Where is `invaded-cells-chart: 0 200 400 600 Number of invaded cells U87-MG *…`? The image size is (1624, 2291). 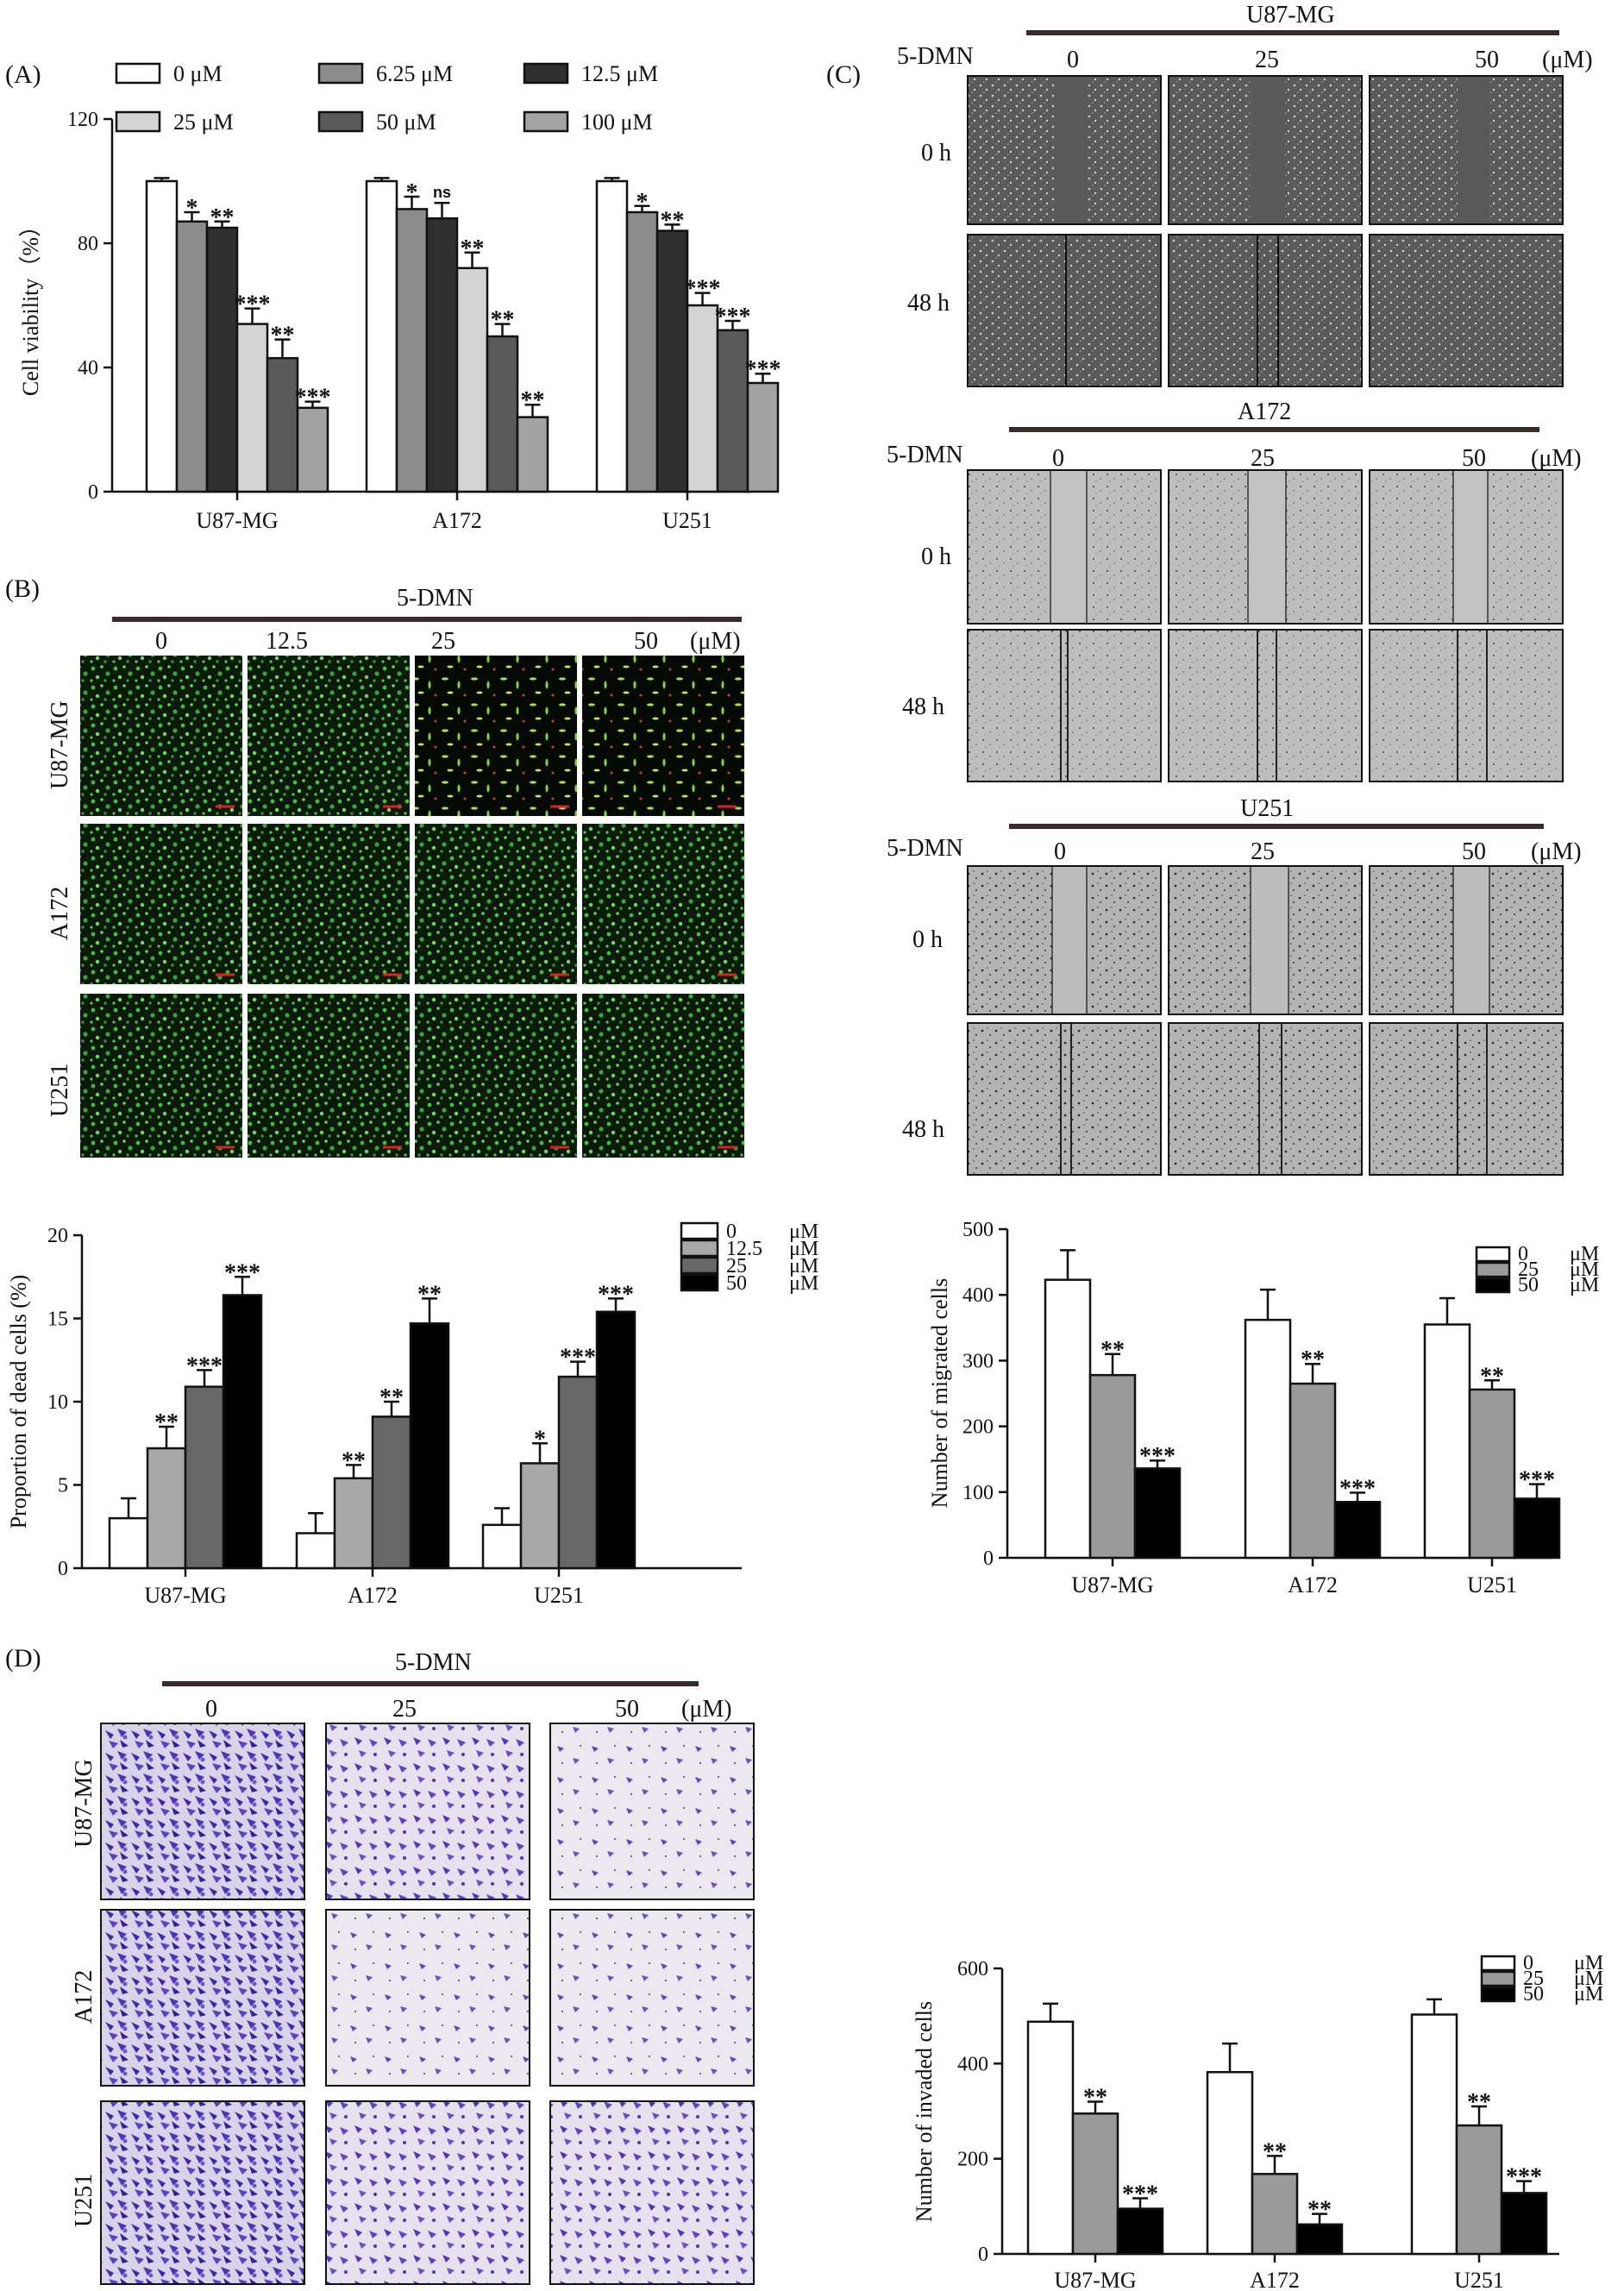 invaded-cells-chart: 0 200 400 600 Number of invaded cells U87-MG *… is located at coordinates (1258, 2121).